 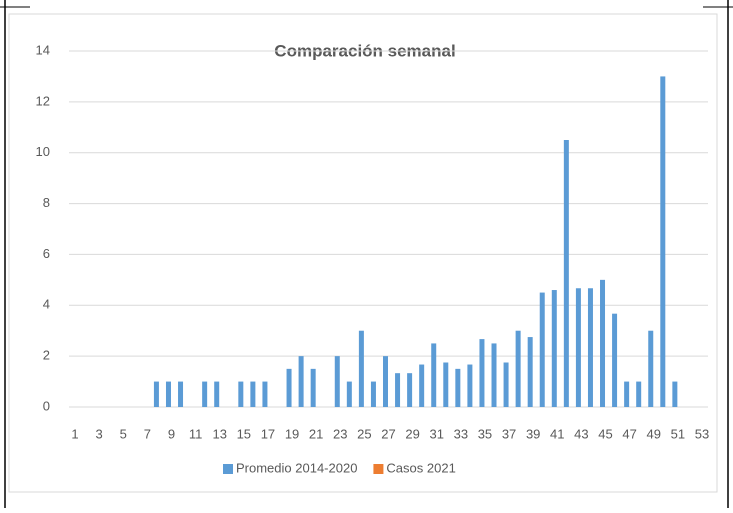 What do you see at coordinates (436, 433) in the screenshot?
I see `x-tick-label: 31` at bounding box center [436, 433].